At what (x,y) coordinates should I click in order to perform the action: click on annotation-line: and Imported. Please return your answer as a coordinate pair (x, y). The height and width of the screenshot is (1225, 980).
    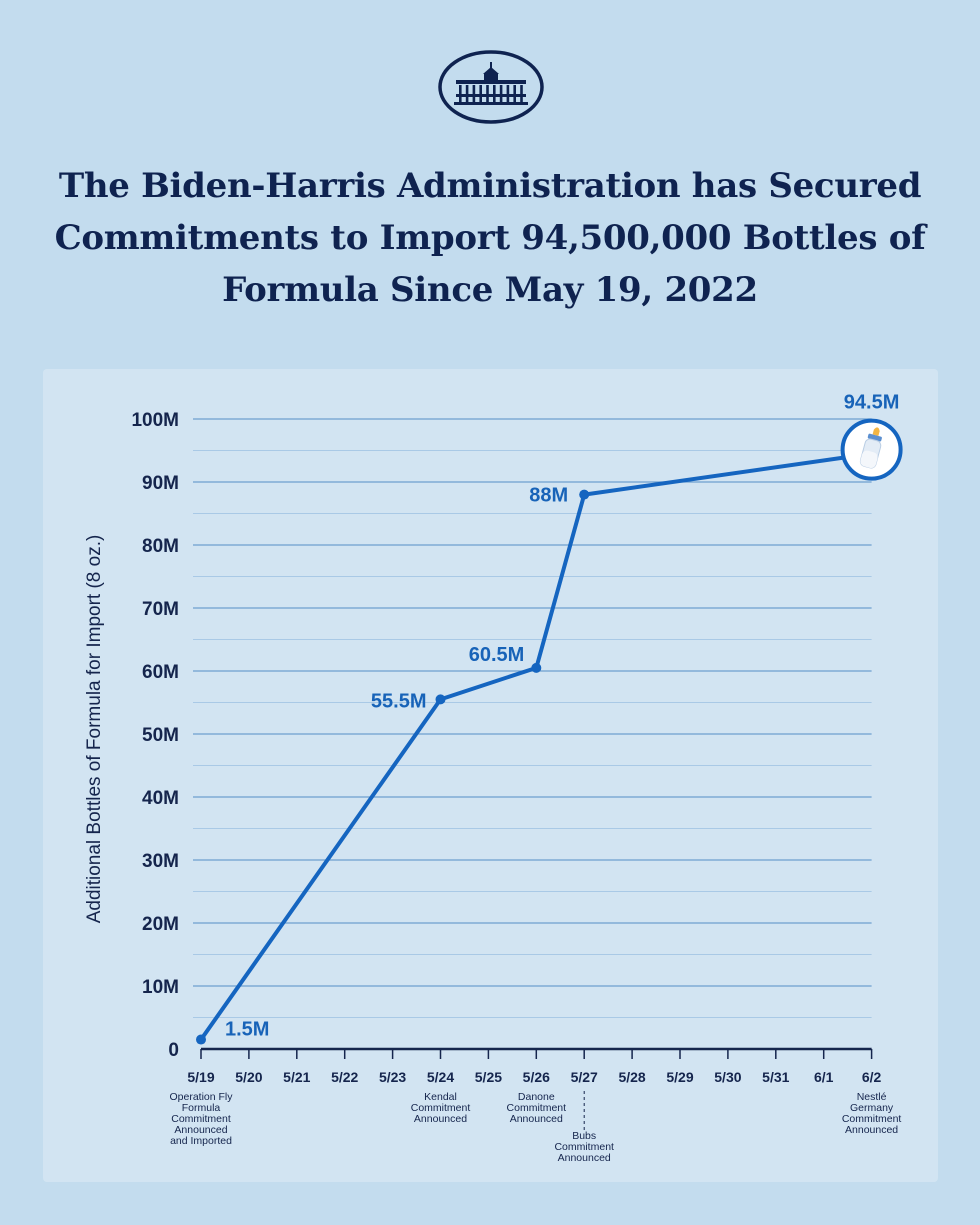
    Looking at the image, I should click on (201, 1141).